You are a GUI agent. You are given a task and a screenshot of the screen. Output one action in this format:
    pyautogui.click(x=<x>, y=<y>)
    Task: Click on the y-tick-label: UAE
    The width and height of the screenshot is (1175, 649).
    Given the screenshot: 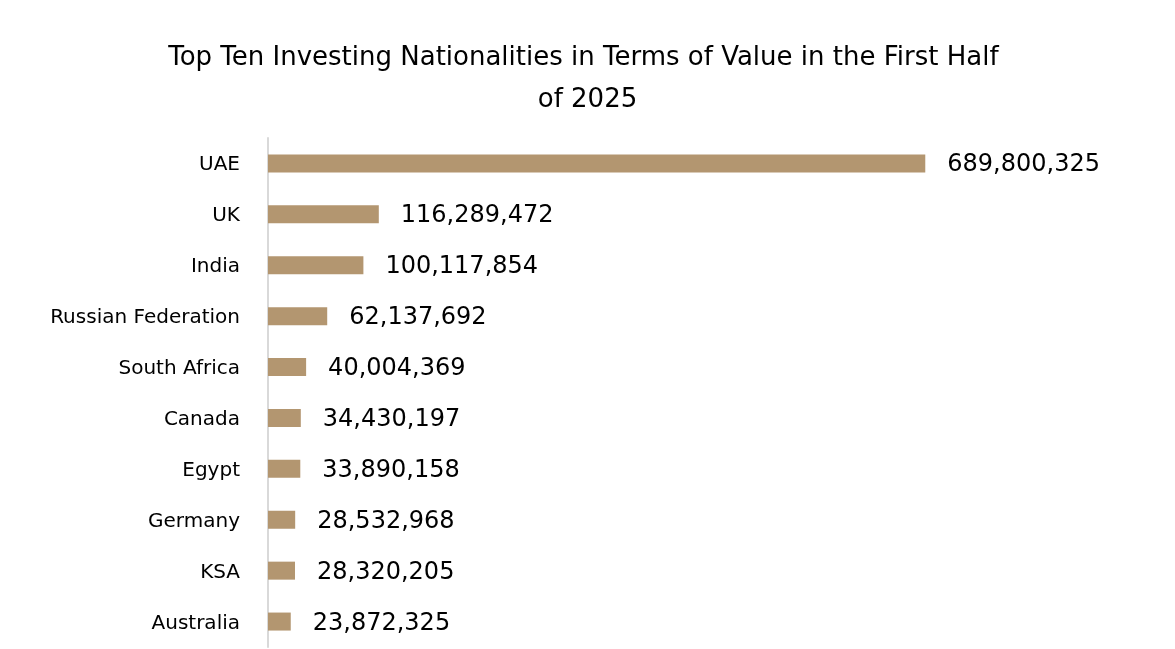 What is the action you would take?
    pyautogui.click(x=219, y=163)
    